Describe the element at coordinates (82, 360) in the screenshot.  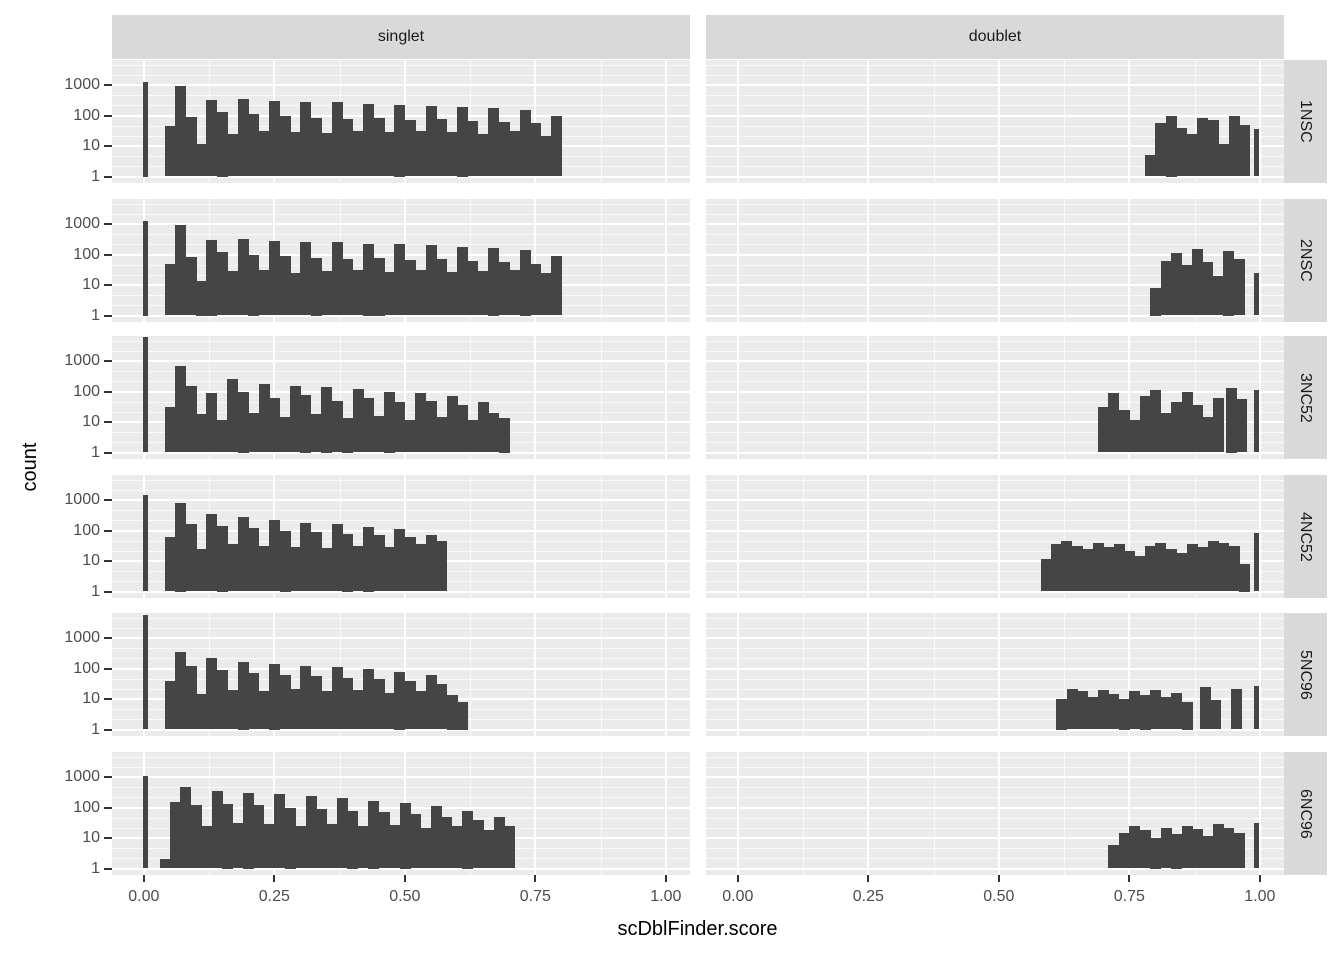
I see `y-axis-tick-label: 1000` at that location.